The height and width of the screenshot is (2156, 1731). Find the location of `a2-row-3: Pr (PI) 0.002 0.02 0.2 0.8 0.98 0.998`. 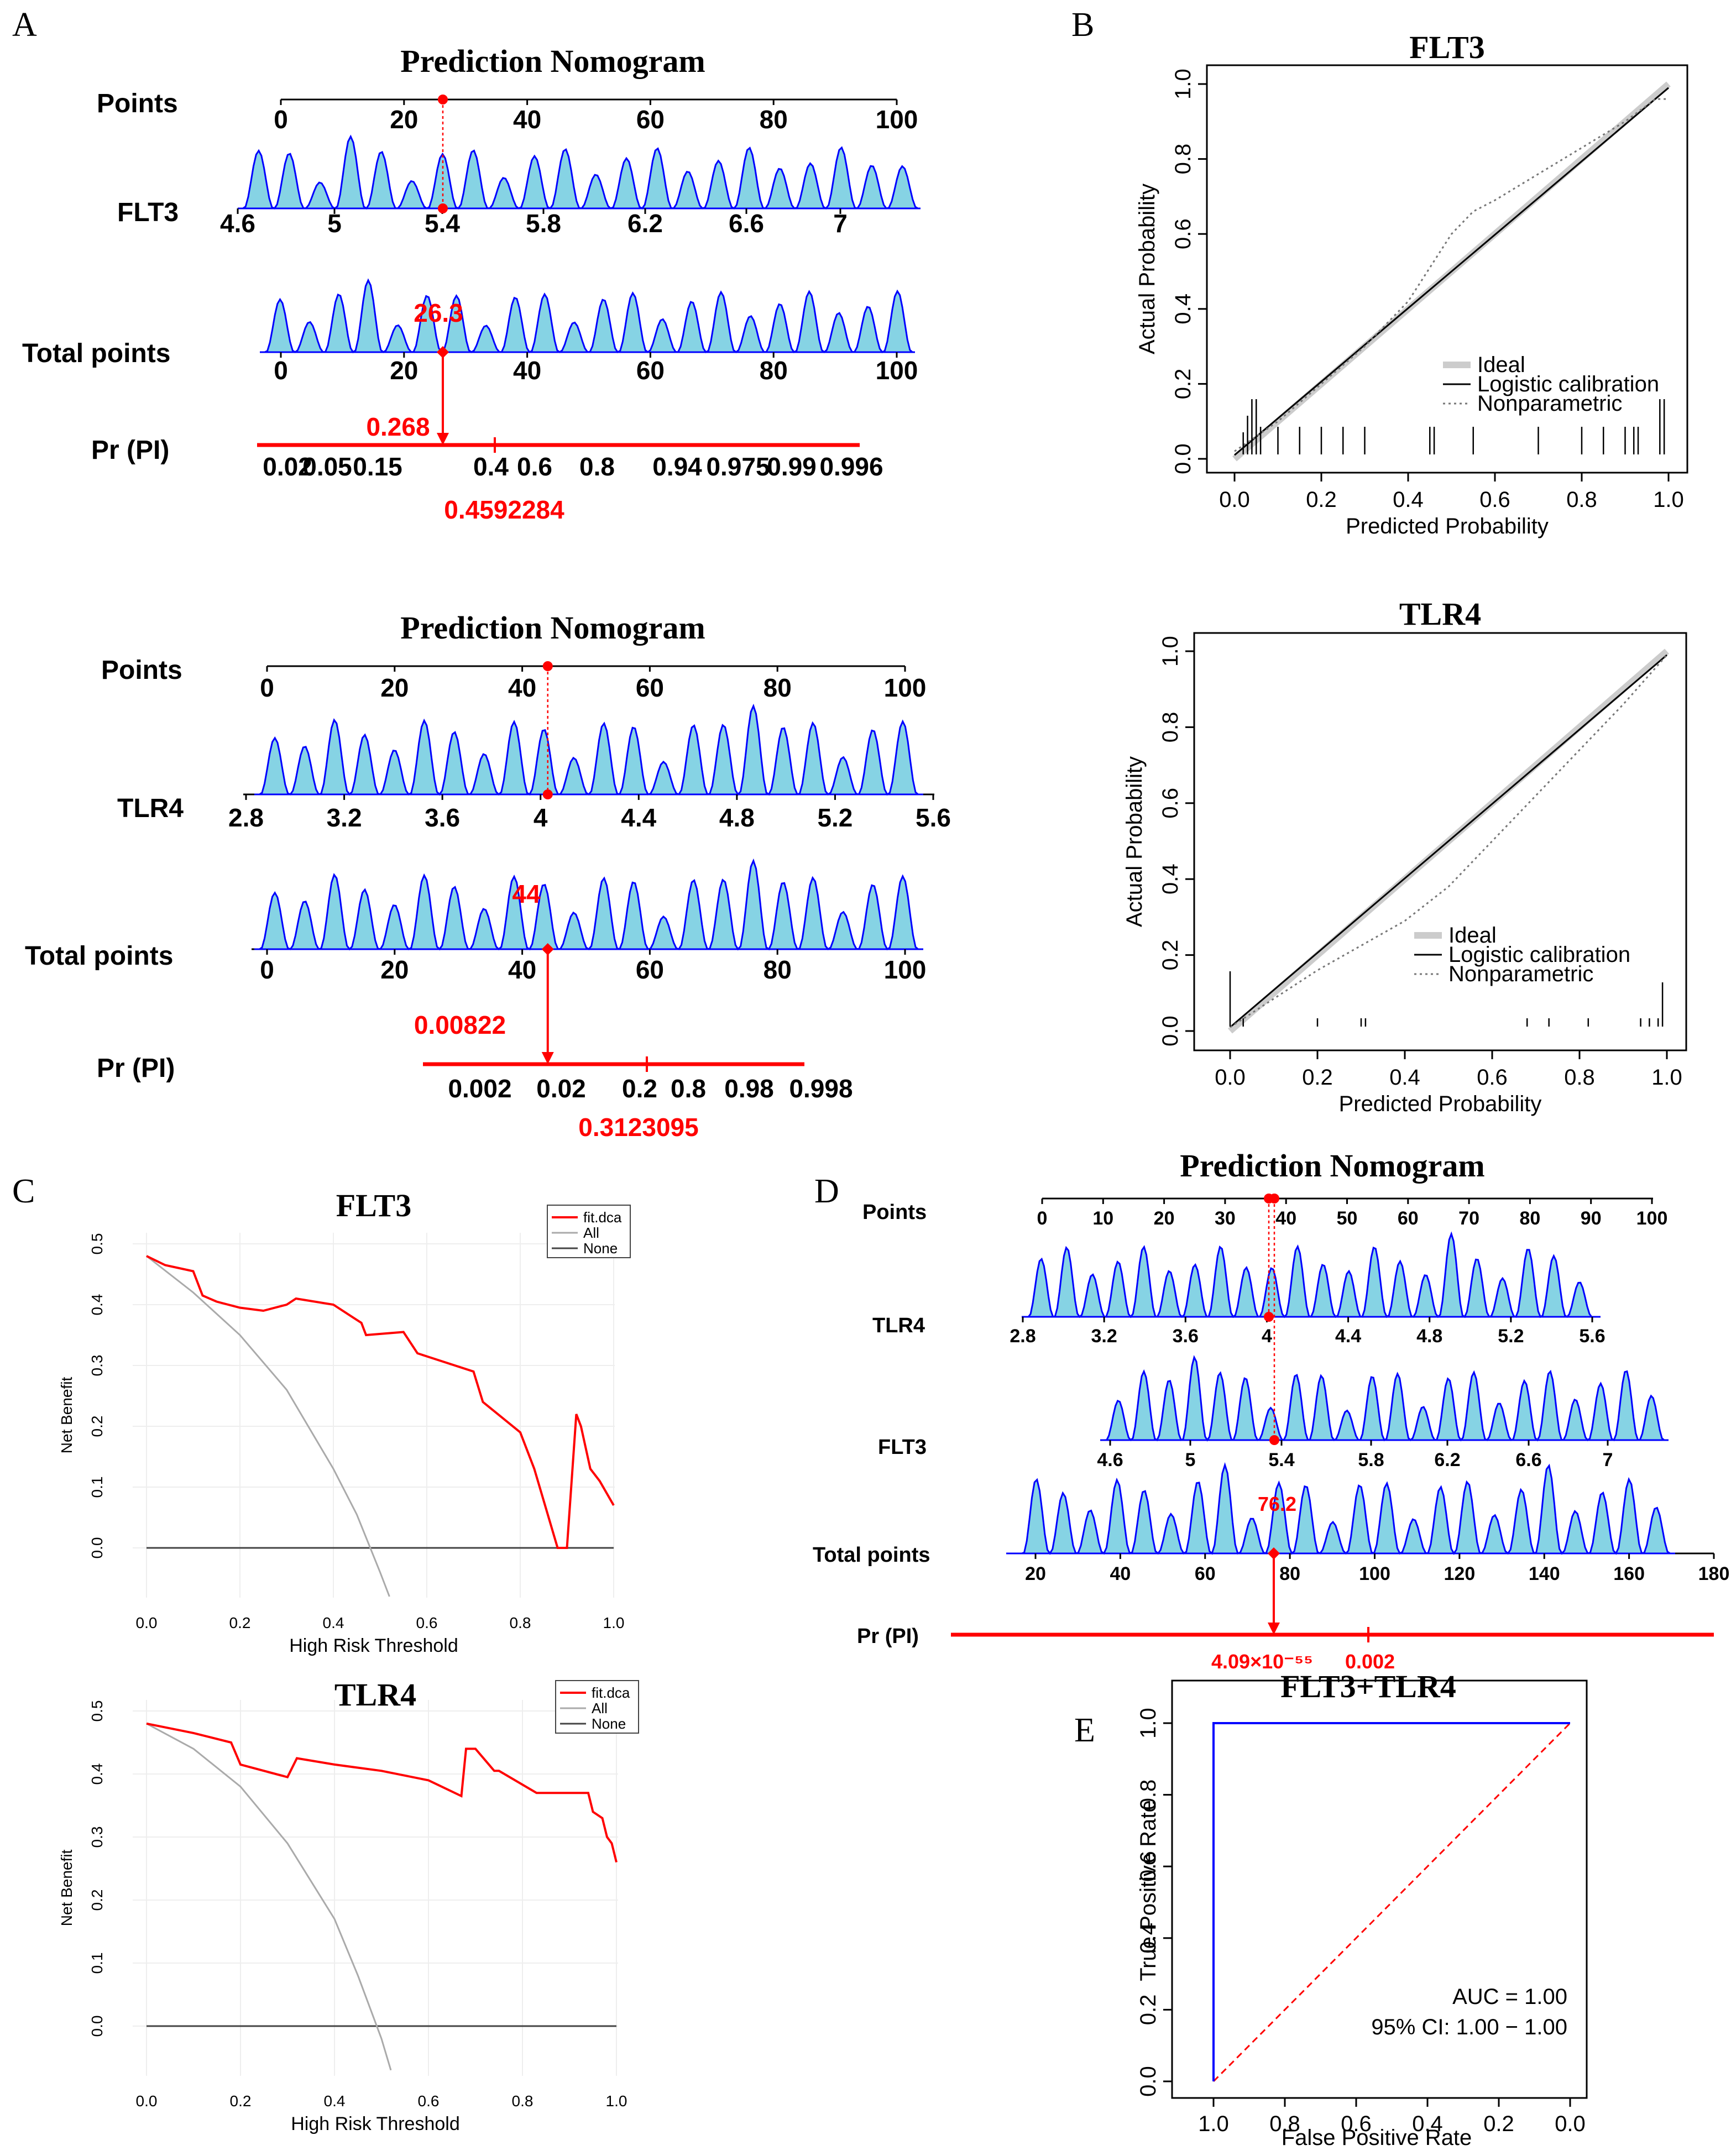

a2-row-3: Pr (PI) 0.002 0.02 0.2 0.8 0.98 0.998 is located at coordinates (475, 1078).